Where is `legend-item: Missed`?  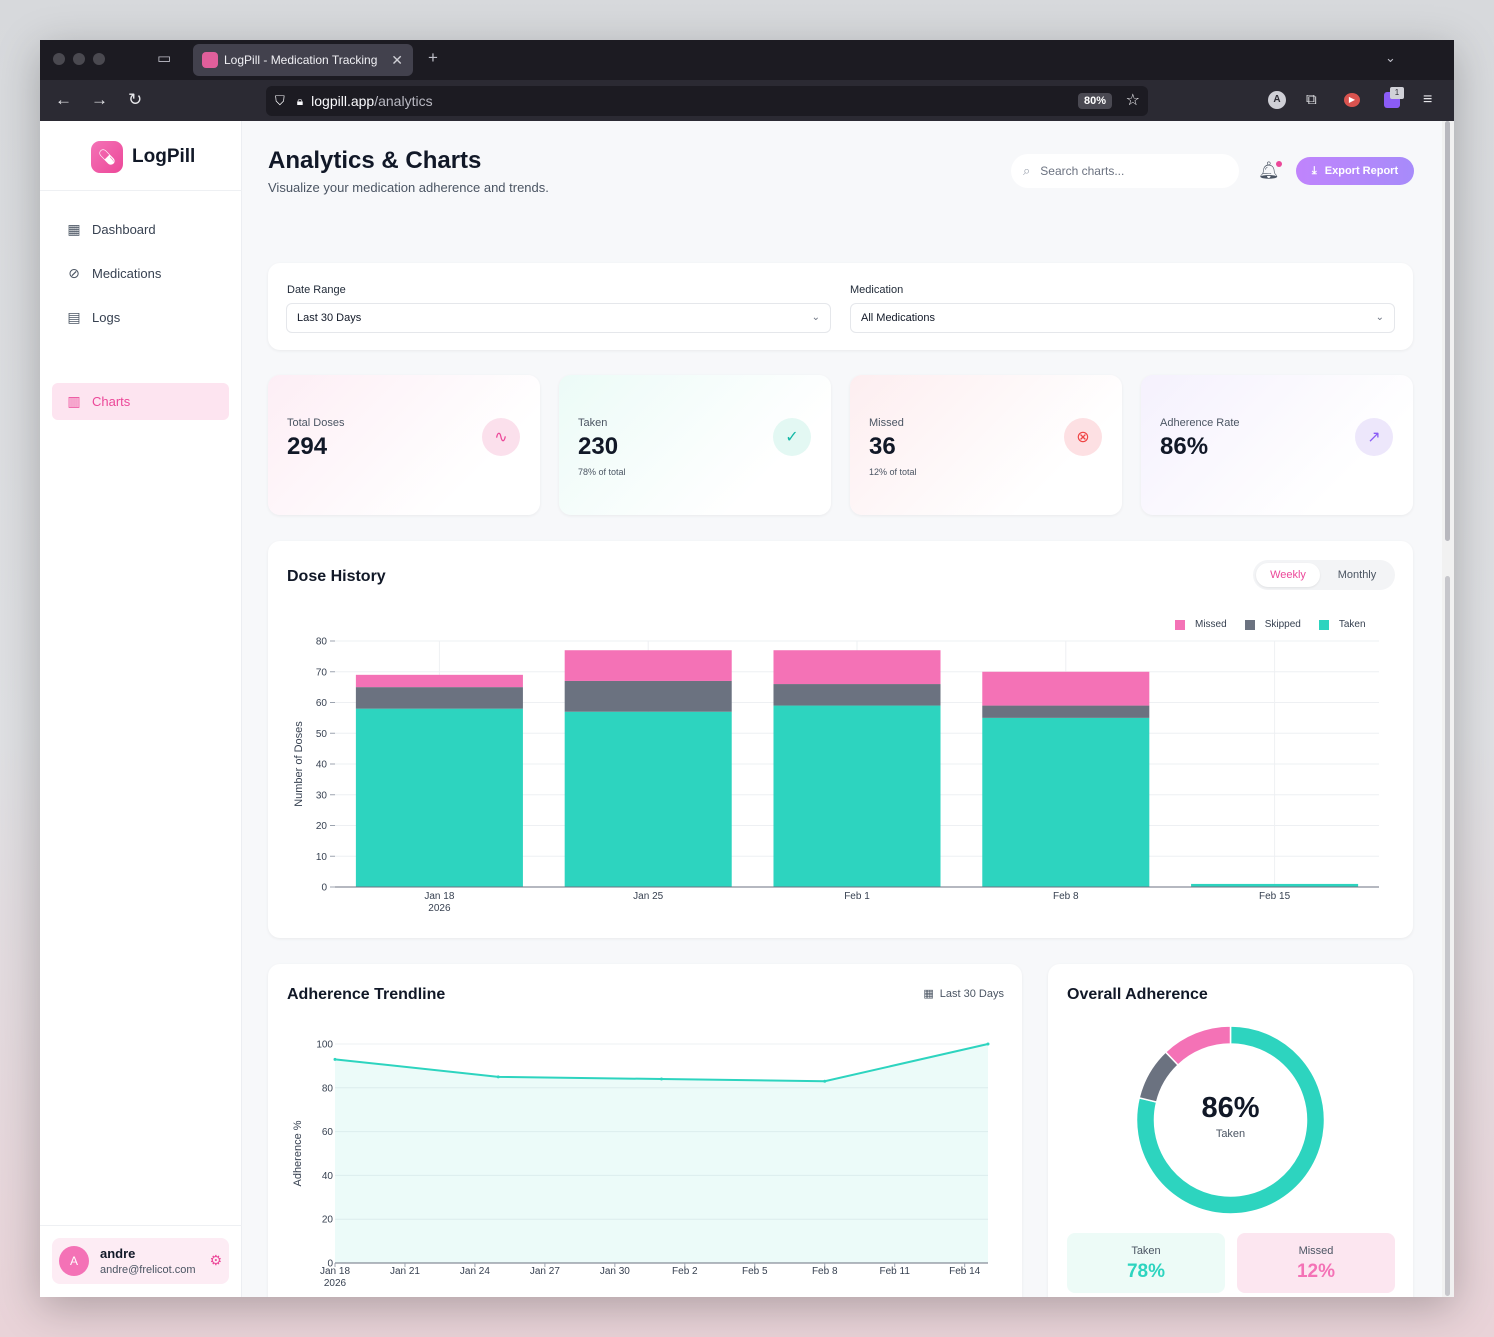
legend-item: Missed is located at coordinates (1201, 624).